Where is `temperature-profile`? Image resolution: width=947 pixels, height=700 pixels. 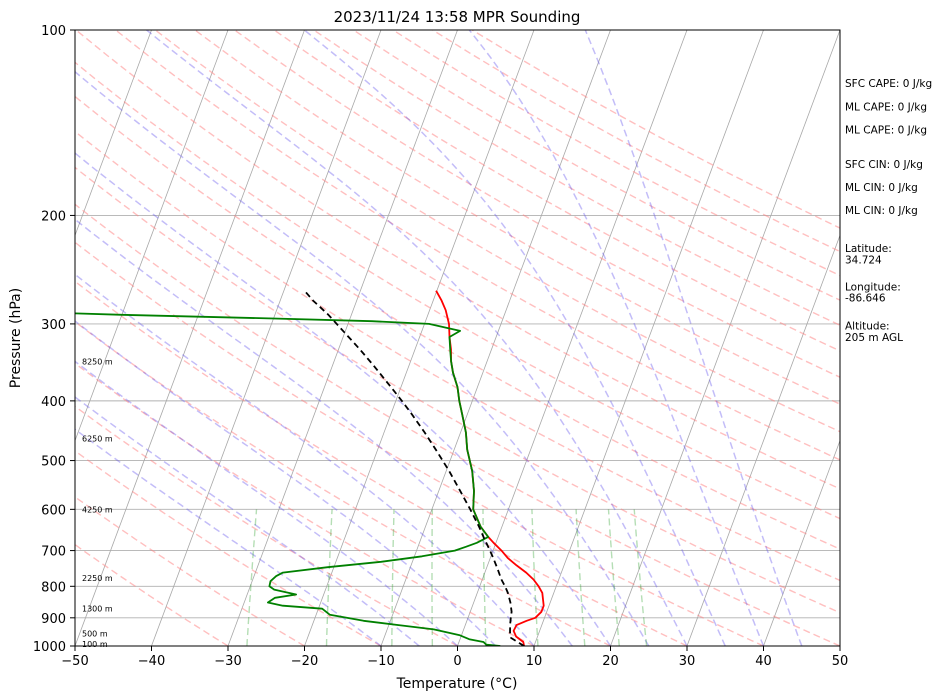 temperature-profile is located at coordinates (490, 468).